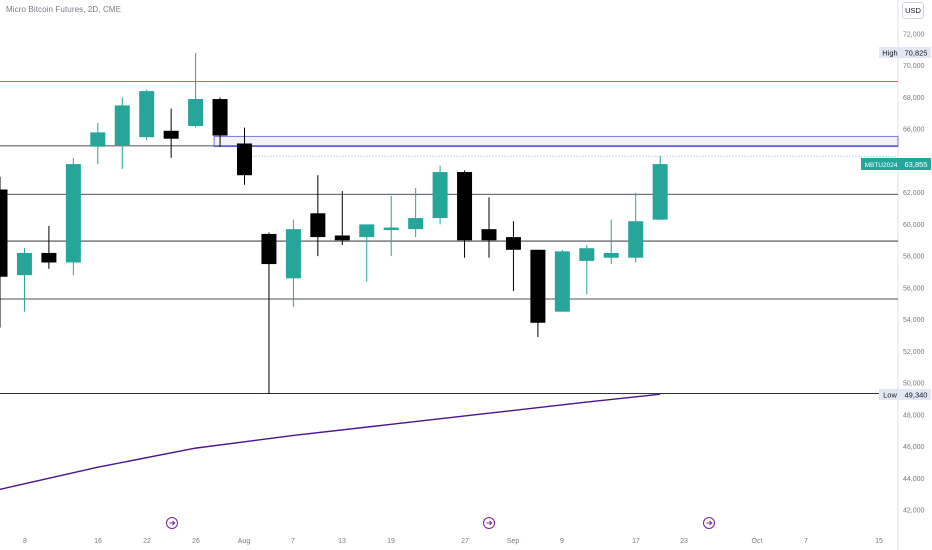 This screenshot has width=932, height=550. Describe the element at coordinates (342, 541) in the screenshot. I see `time-tick-label: 13` at that location.